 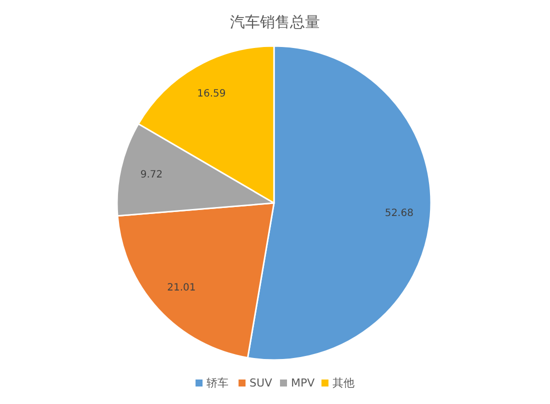 What do you see at coordinates (261, 383) in the screenshot?
I see `legend-label: SUV` at bounding box center [261, 383].